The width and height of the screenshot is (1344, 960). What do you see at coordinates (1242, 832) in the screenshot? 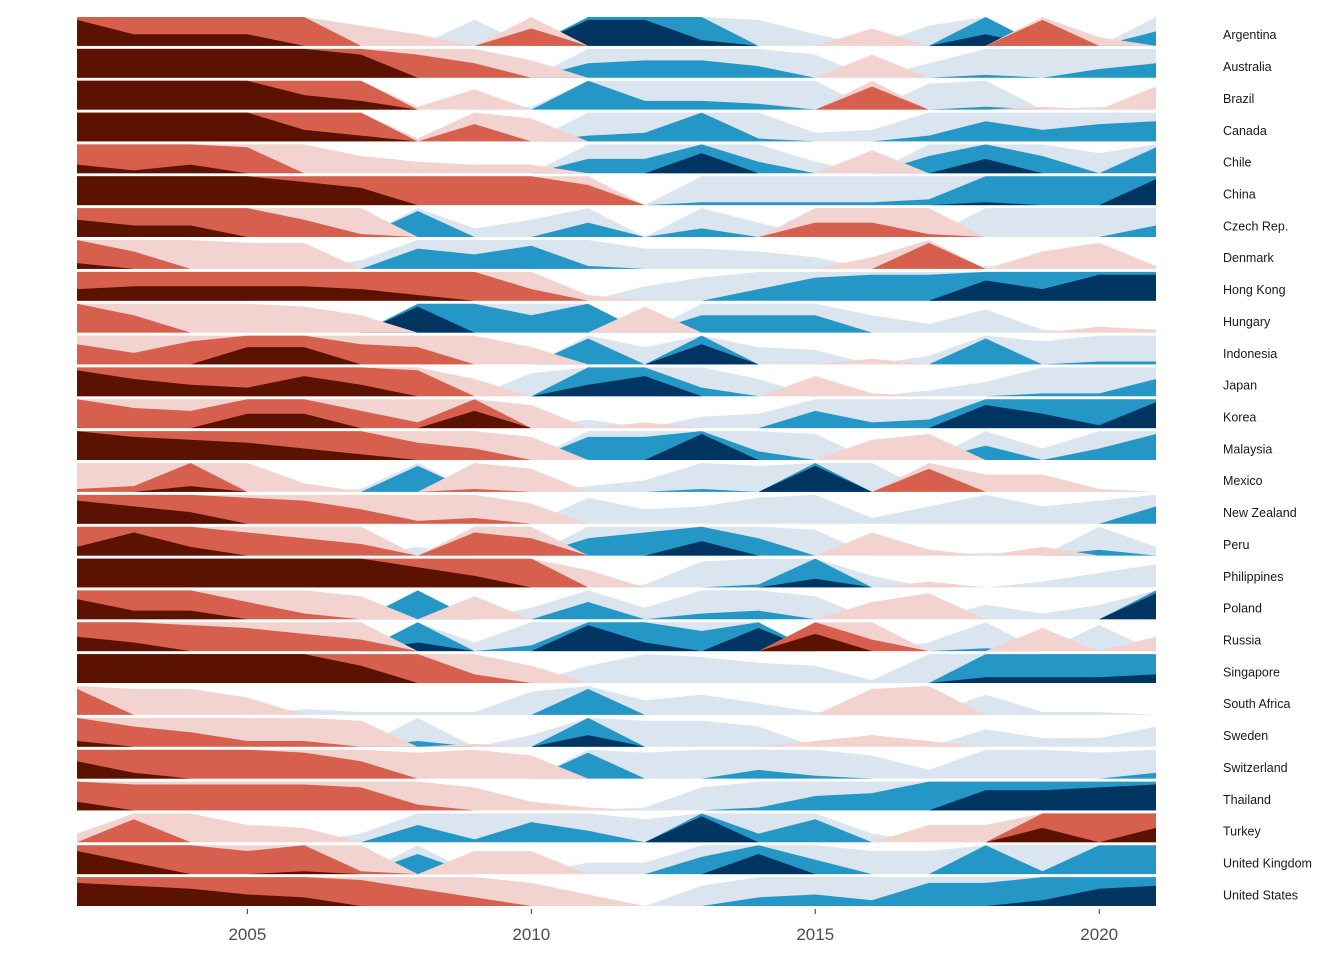
I see `row-label-turkey: Turkey` at bounding box center [1242, 832].